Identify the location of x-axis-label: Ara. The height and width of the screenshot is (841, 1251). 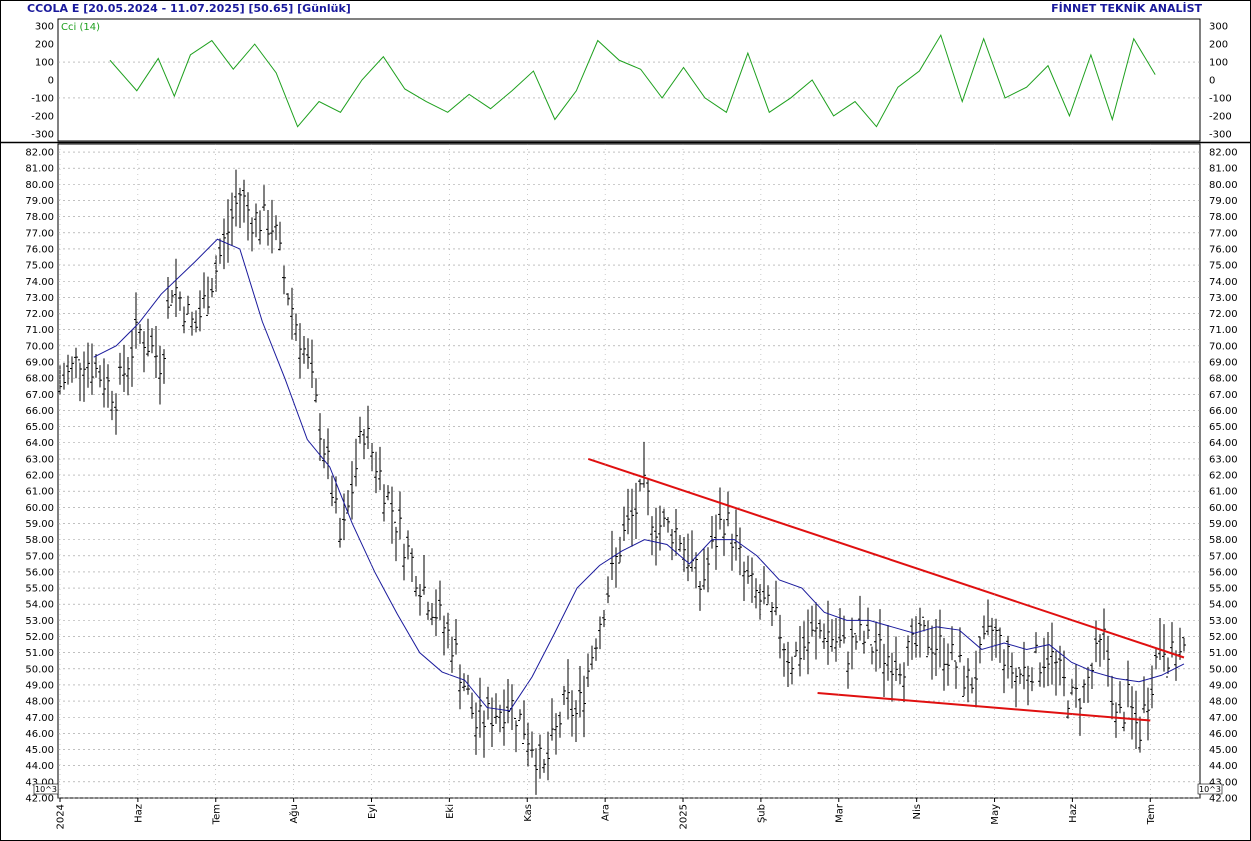
(606, 812).